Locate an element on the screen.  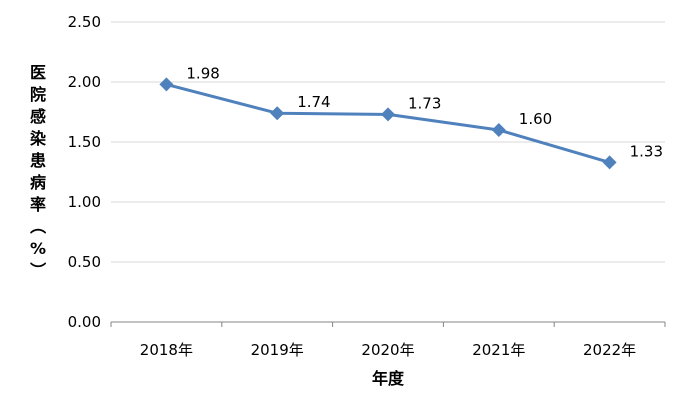
x-tick-label: 2019年 is located at coordinates (277, 350).